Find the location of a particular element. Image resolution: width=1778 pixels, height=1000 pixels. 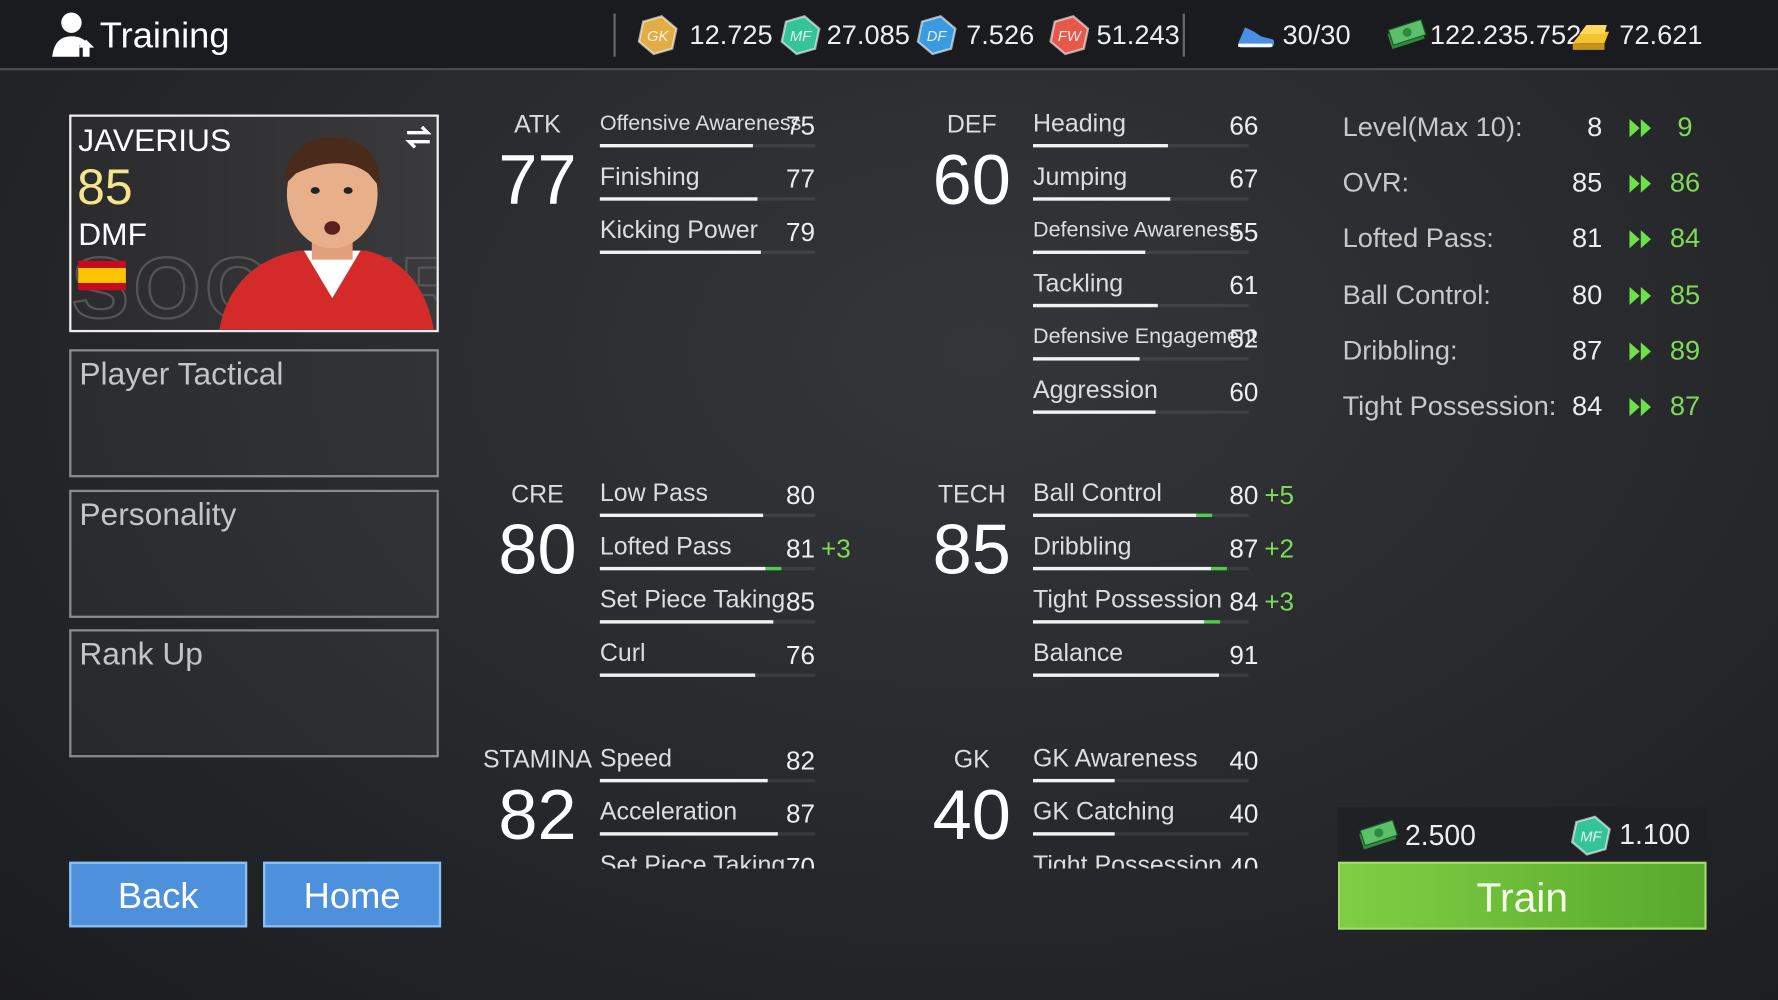

group-label: ATK is located at coordinates (537, 124).